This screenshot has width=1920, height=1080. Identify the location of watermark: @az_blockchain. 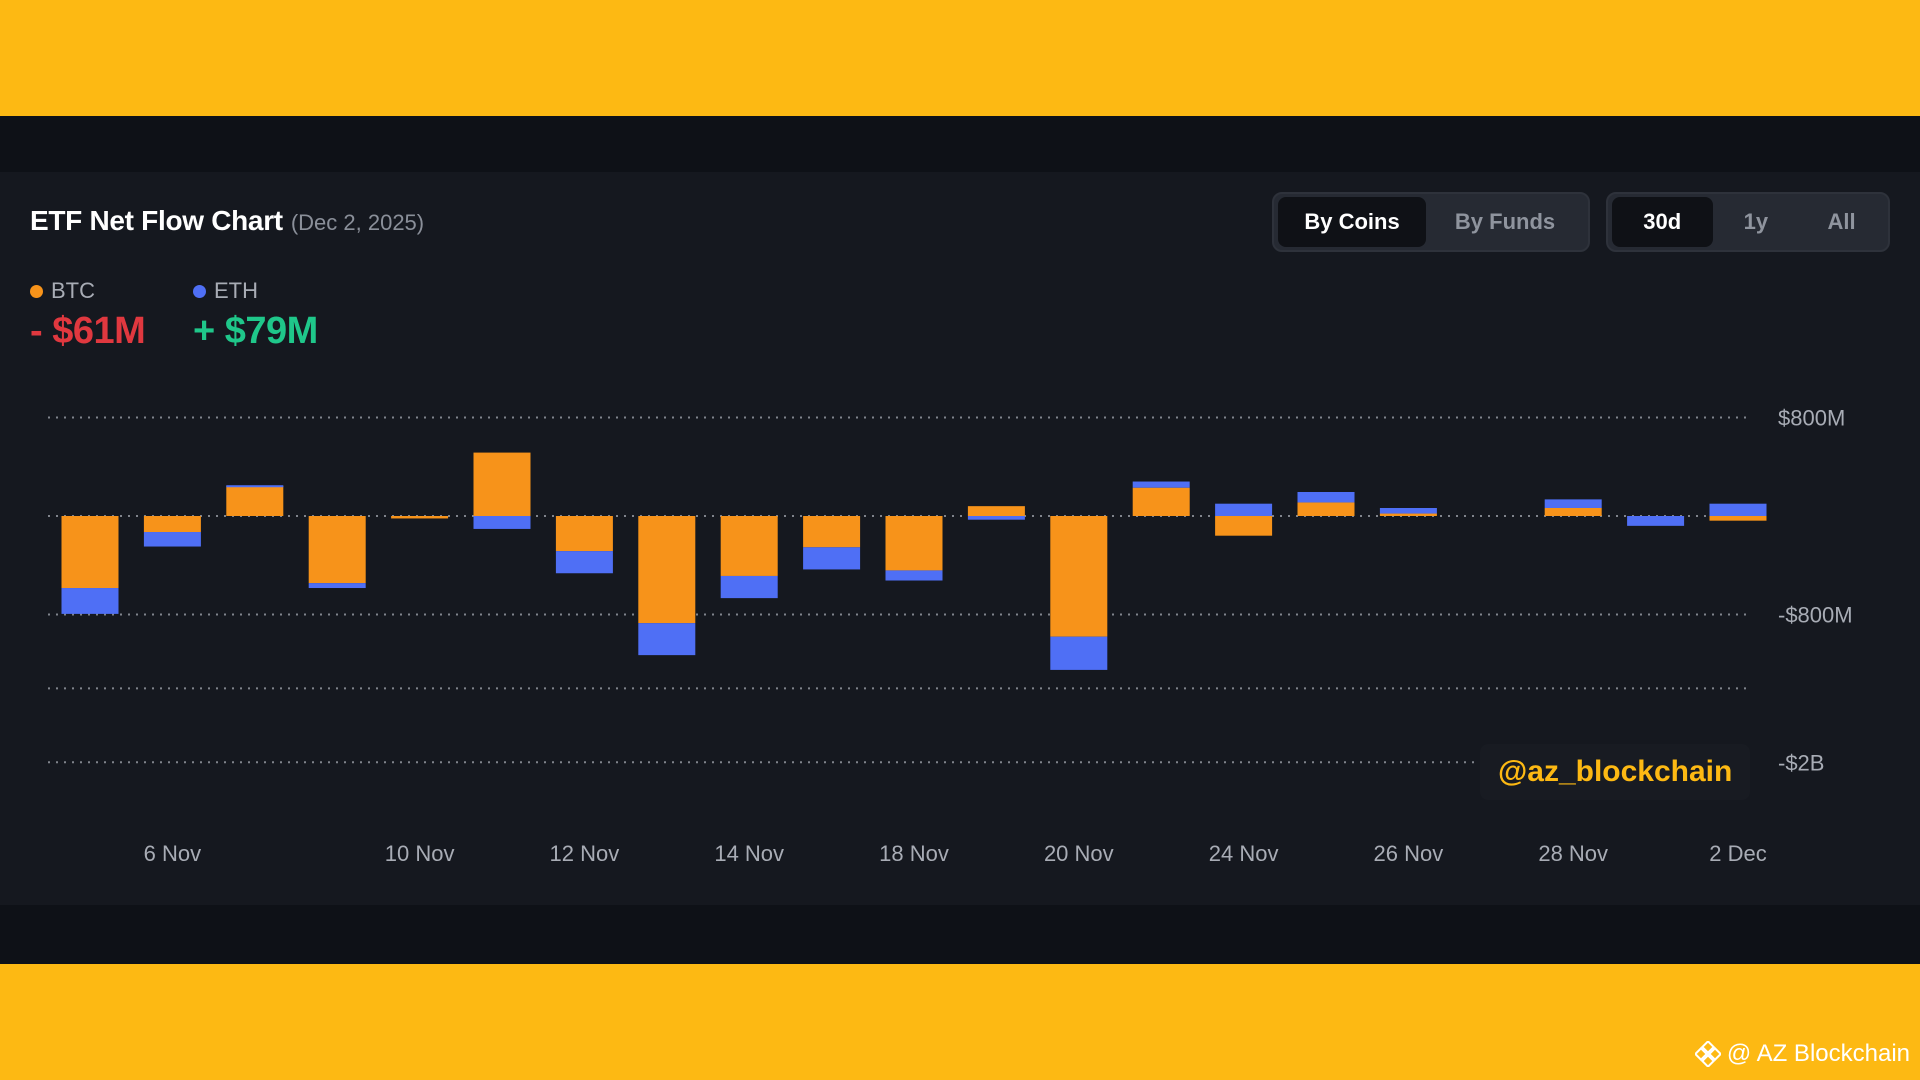
(1615, 772).